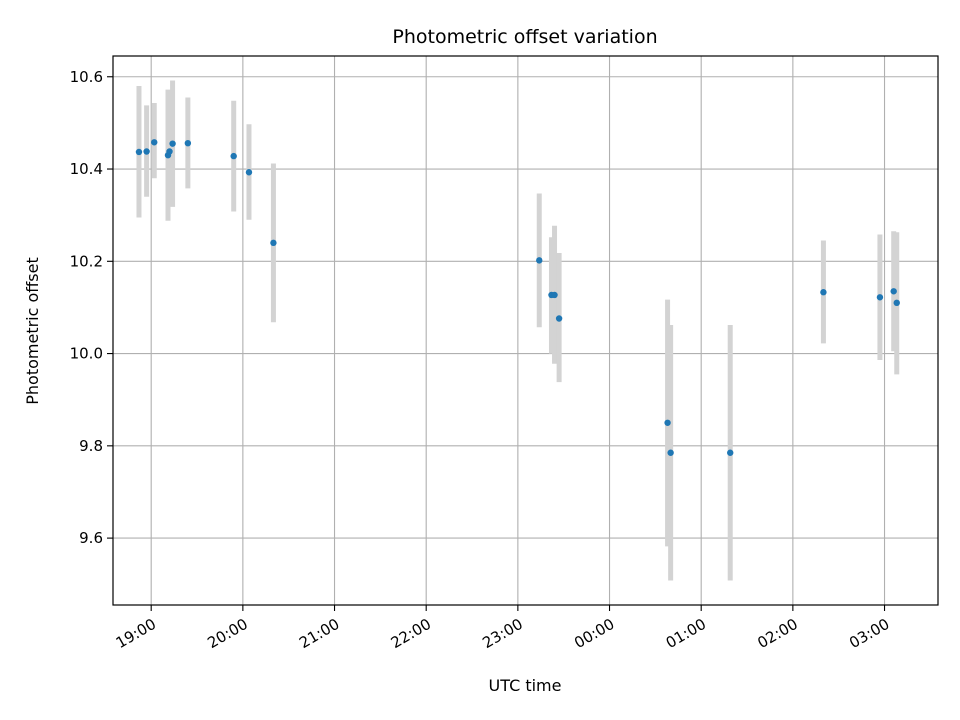 The image size is (960, 720). Describe the element at coordinates (86, 354) in the screenshot. I see `y-tick-label: 10.0` at that location.